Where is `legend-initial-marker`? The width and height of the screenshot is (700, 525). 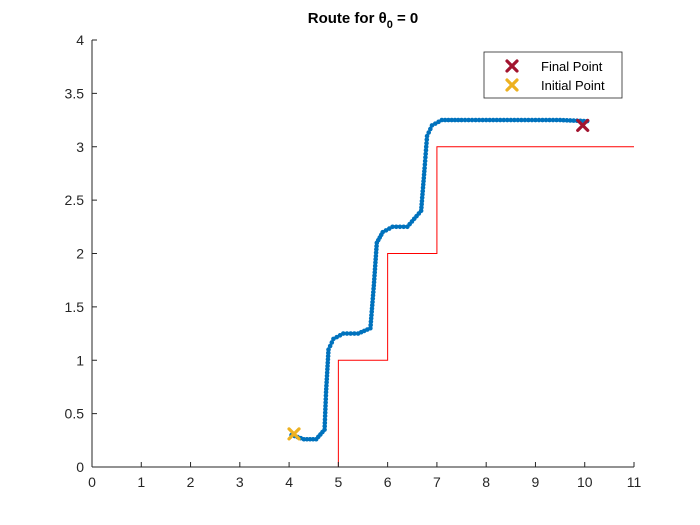
legend-initial-marker is located at coordinates (512, 85).